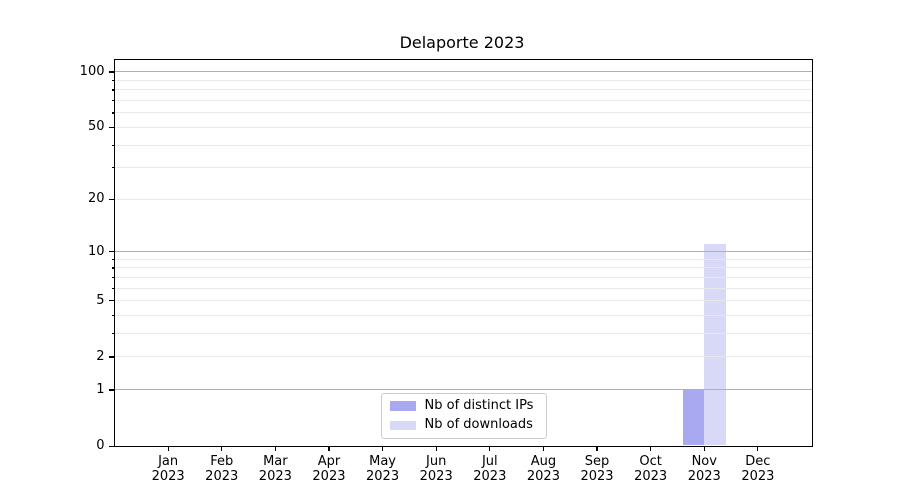 This screenshot has height=500, width=900. Describe the element at coordinates (490, 469) in the screenshot. I see `x-tick-label: Jul 2023` at that location.